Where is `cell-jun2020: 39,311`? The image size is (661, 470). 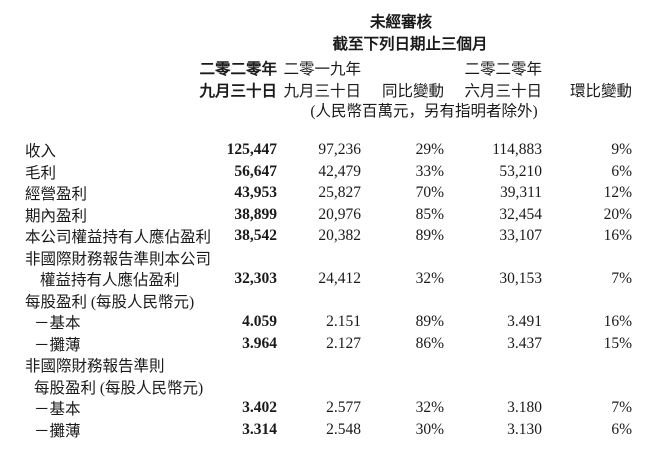
cell-jun2020: 39,311 is located at coordinates (520, 192).